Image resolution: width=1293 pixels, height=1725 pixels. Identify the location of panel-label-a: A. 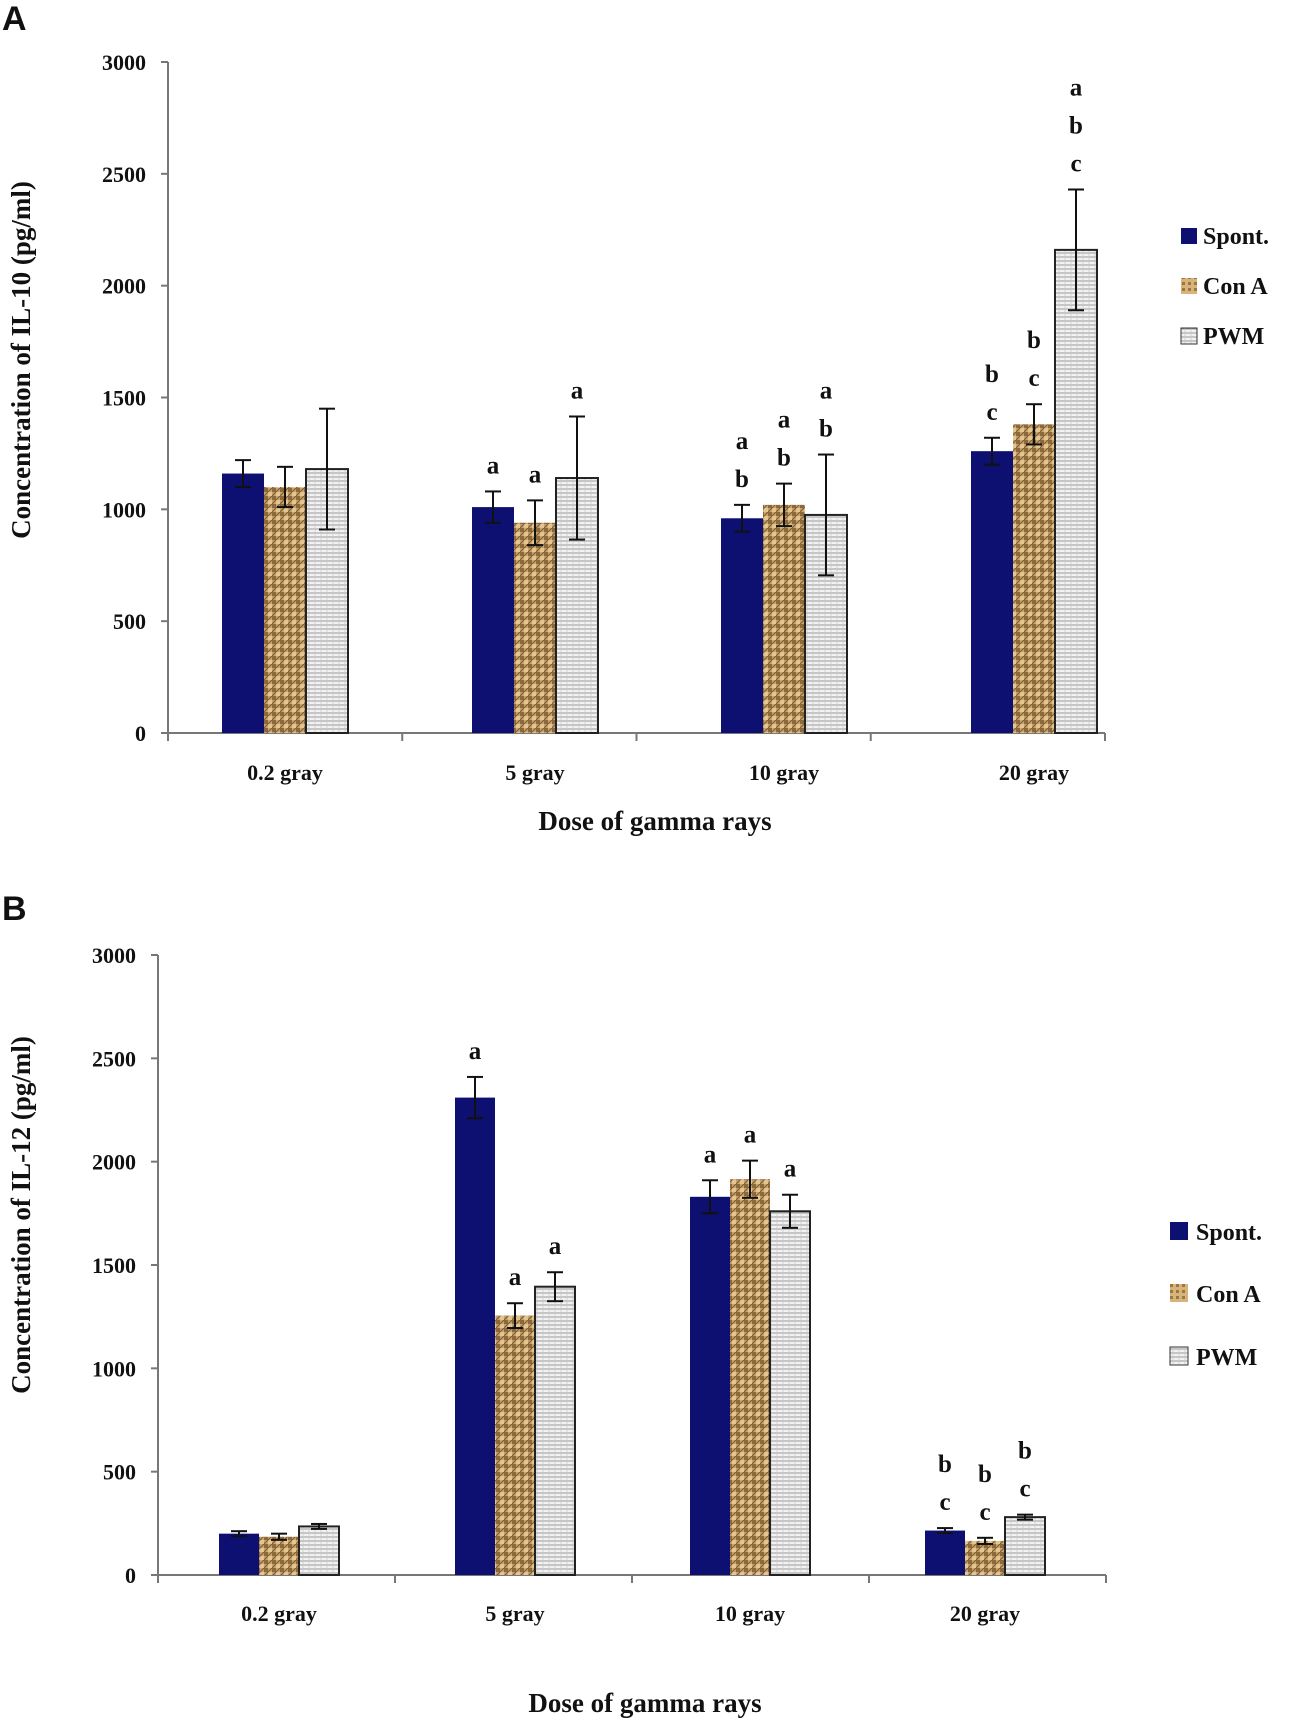
(14, 19).